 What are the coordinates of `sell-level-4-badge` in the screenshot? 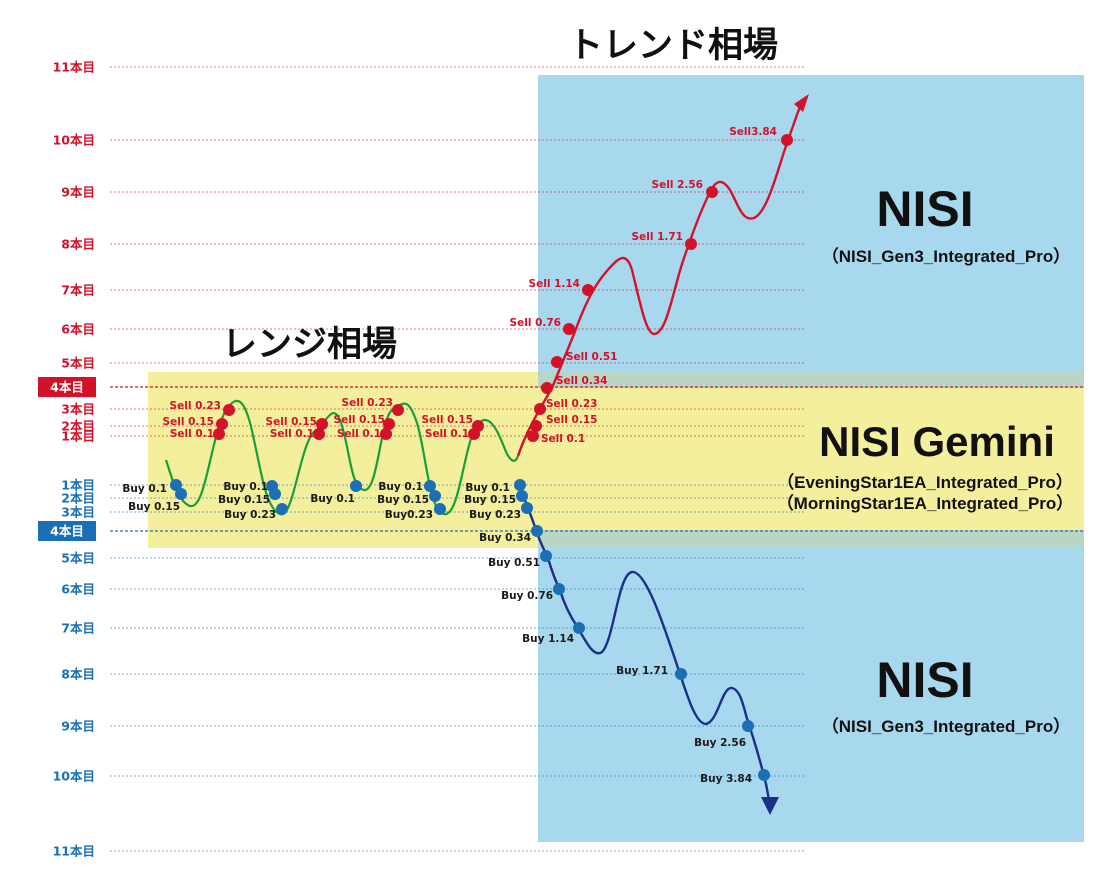 It's located at (67, 387).